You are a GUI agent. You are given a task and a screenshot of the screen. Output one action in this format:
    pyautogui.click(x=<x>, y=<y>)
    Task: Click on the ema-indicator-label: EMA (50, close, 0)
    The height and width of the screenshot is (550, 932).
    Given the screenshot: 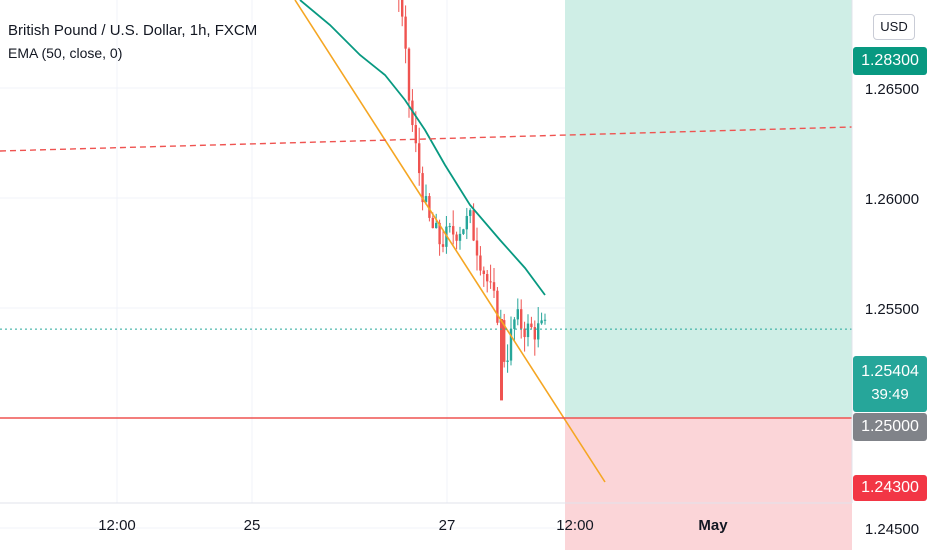 What is the action you would take?
    pyautogui.click(x=65, y=53)
    